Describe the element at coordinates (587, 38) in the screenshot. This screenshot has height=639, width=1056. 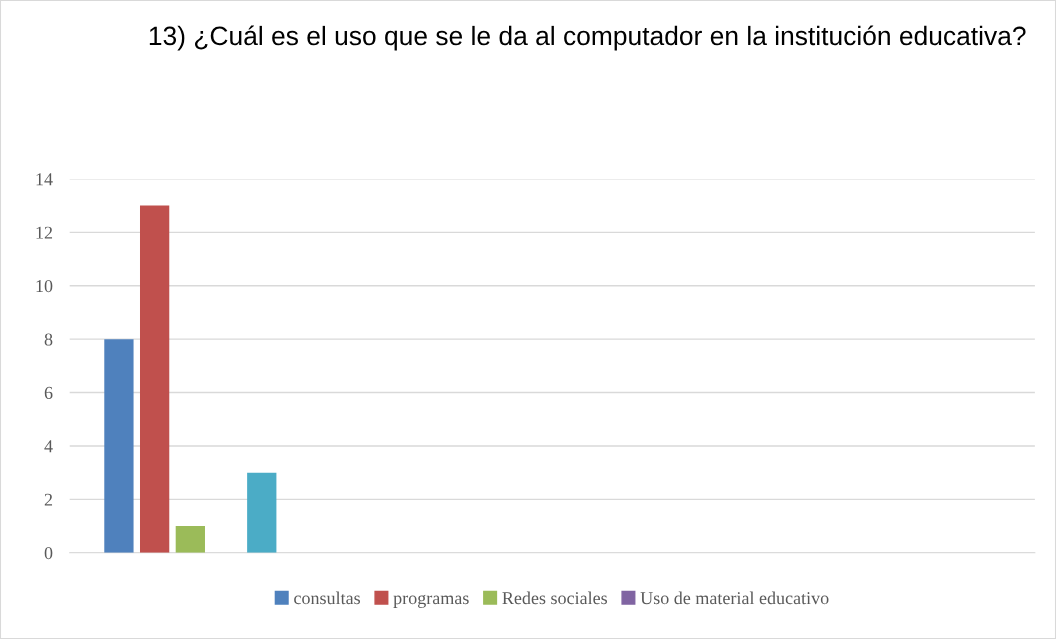
I see `chart-title: 13) ¿Cuál es el uso que se le da al computador en la institución educativa?` at that location.